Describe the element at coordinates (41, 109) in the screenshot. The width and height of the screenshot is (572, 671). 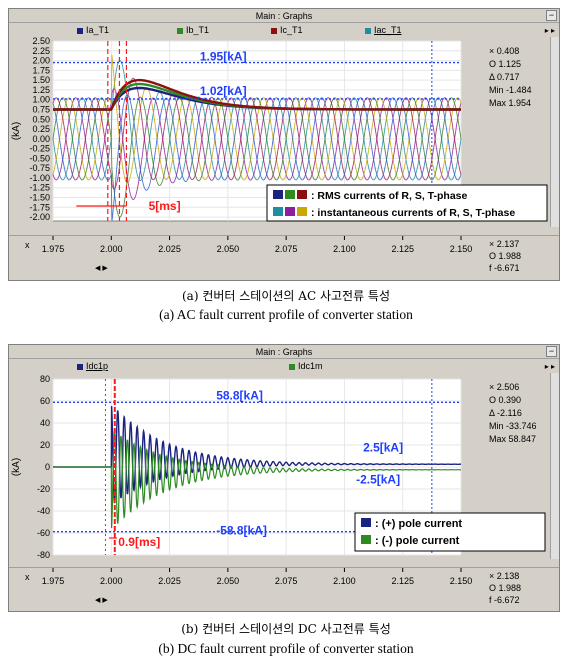
I see `y-tick-label: 0.75` at that location.